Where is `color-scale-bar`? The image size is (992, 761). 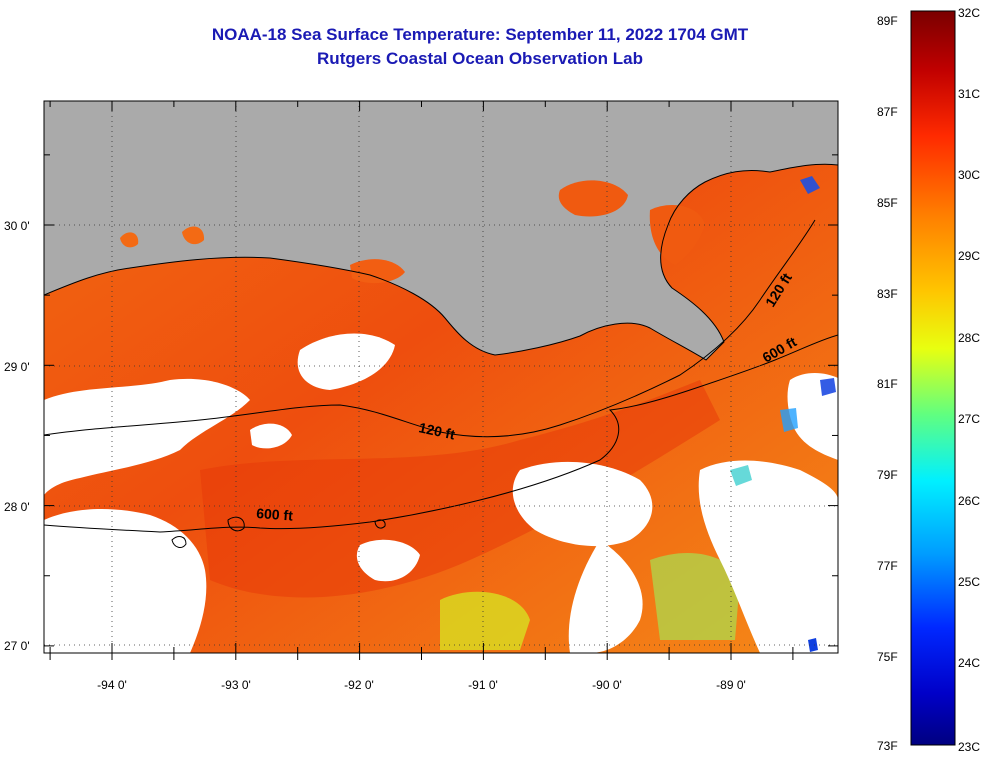
color-scale-bar is located at coordinates (933, 378).